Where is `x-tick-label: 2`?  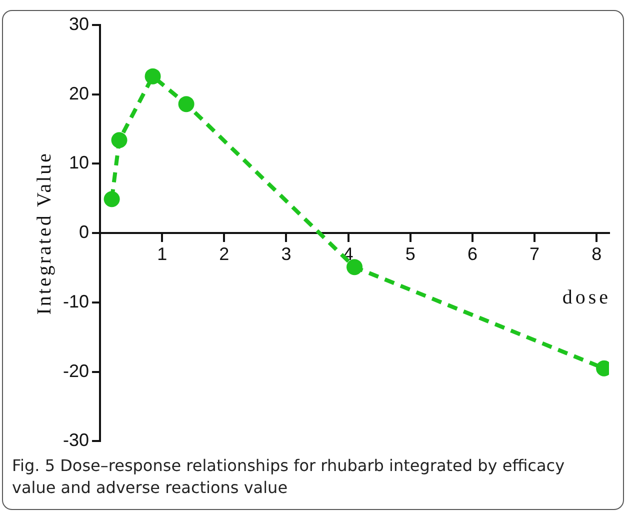 x-tick-label: 2 is located at coordinates (224, 254).